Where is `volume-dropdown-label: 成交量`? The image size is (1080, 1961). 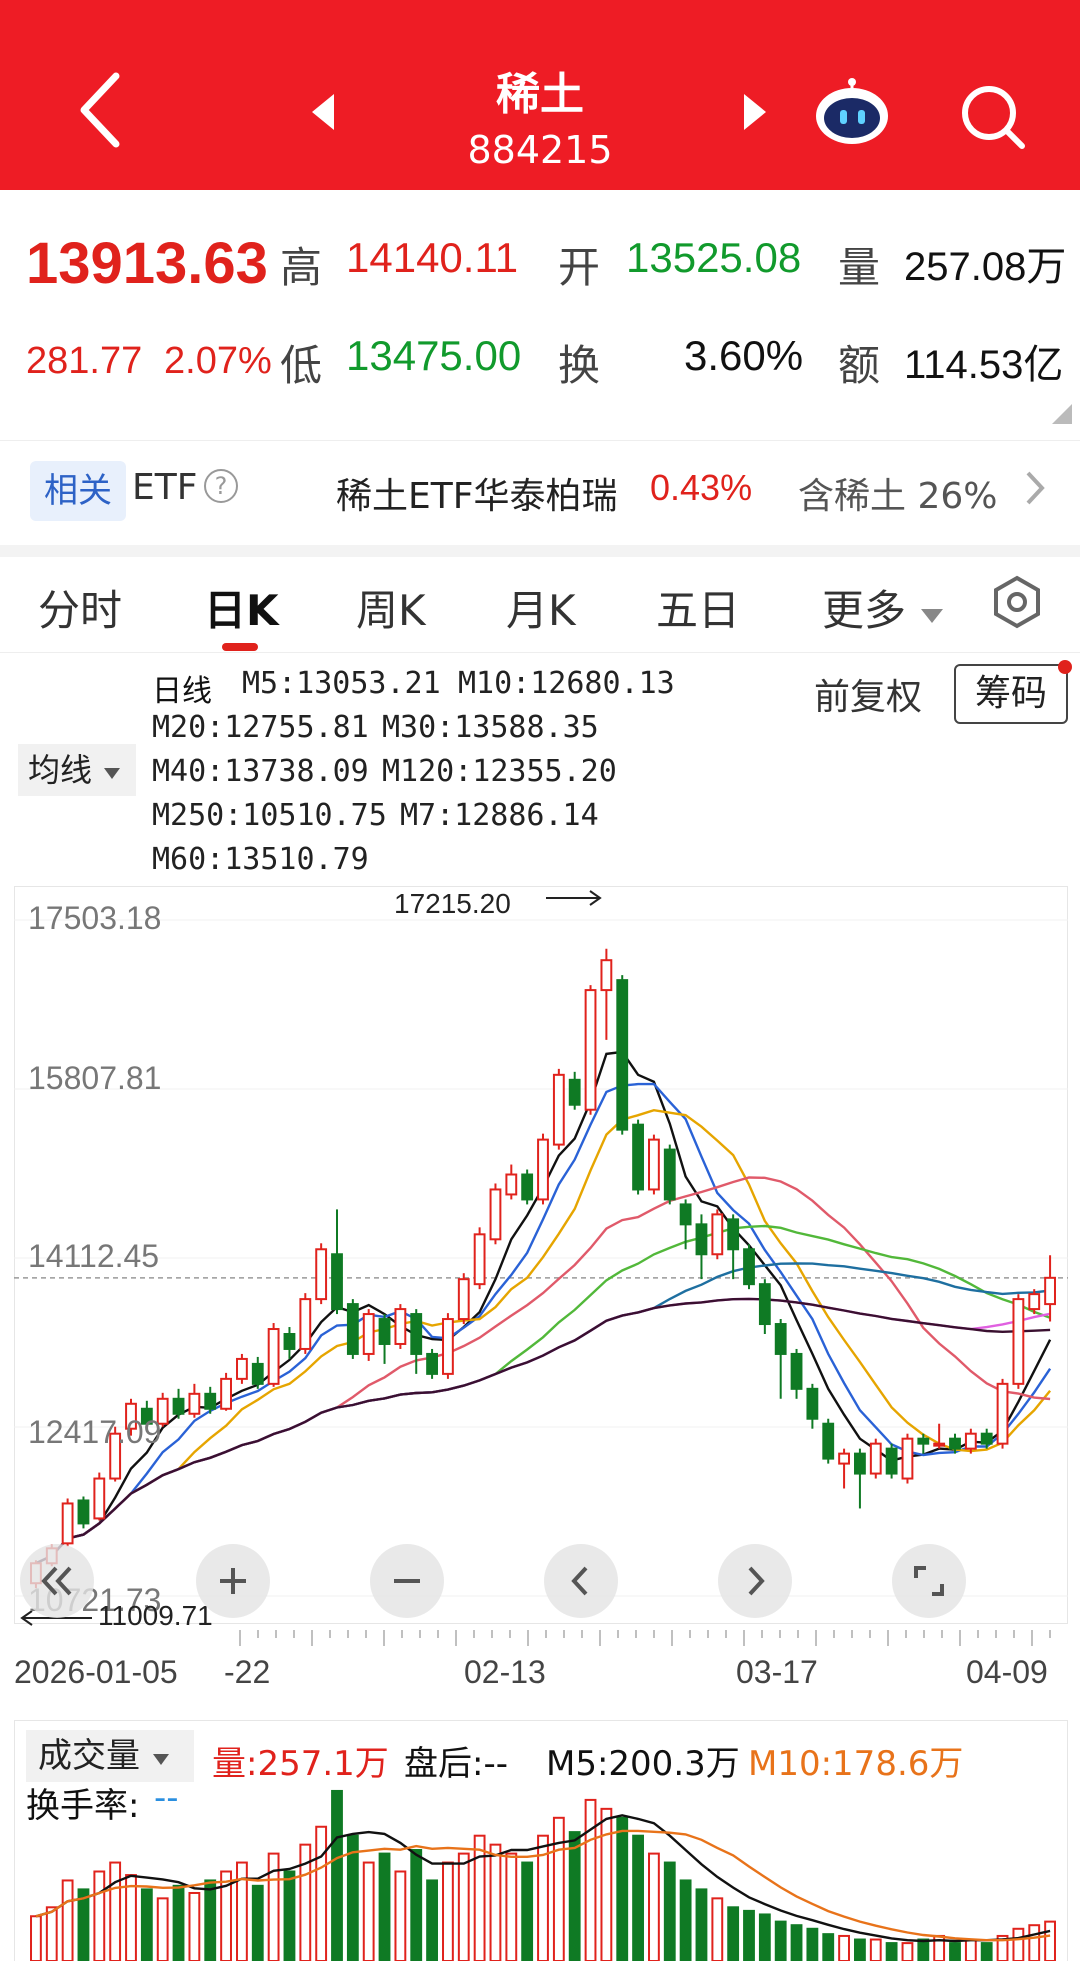 volume-dropdown-label: 成交量 is located at coordinates (89, 1756).